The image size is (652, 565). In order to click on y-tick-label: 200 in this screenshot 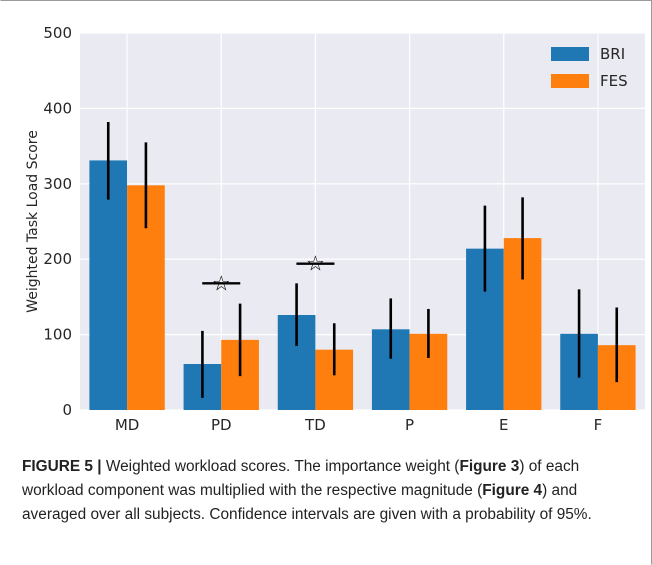, I will do `click(57, 259)`.